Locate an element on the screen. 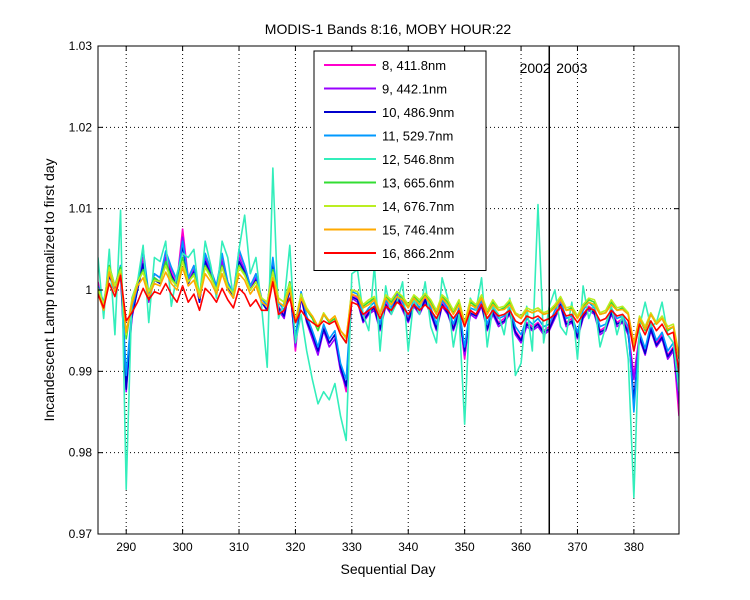  x-tick-label: 370 is located at coordinates (577, 547).